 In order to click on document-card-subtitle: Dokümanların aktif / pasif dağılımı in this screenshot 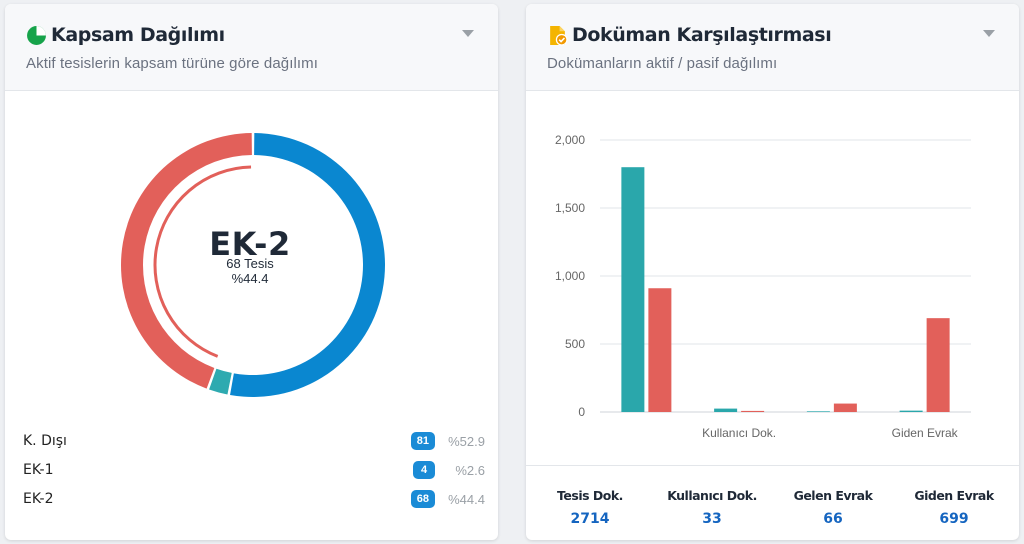, I will do `click(662, 63)`.